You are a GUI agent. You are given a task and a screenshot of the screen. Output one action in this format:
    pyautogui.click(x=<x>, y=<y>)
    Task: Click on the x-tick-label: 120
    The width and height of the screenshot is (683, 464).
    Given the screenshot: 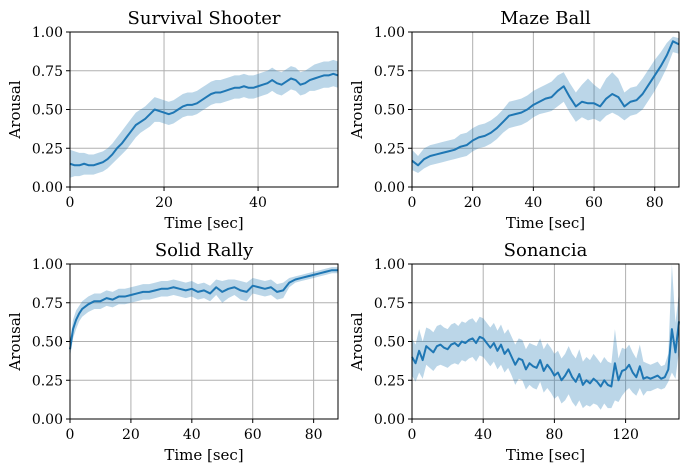 What is the action you would take?
    pyautogui.click(x=625, y=435)
    